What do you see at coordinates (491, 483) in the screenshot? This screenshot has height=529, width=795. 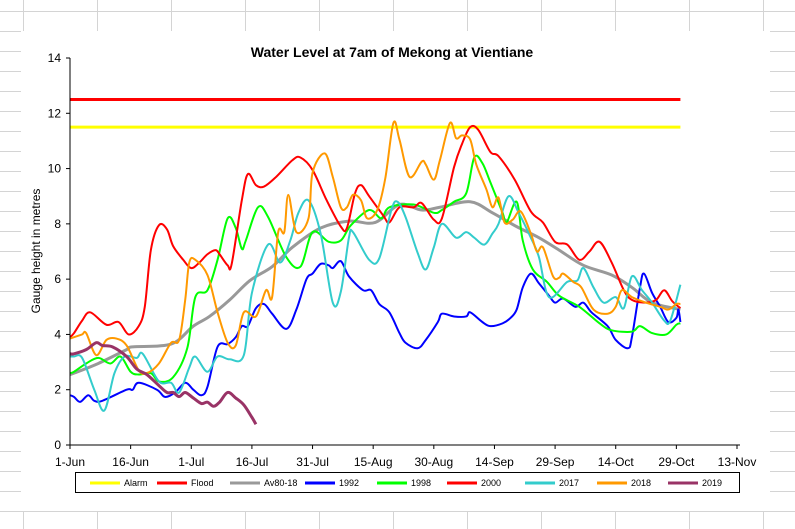 I see `legend-label: 2000` at bounding box center [491, 483].